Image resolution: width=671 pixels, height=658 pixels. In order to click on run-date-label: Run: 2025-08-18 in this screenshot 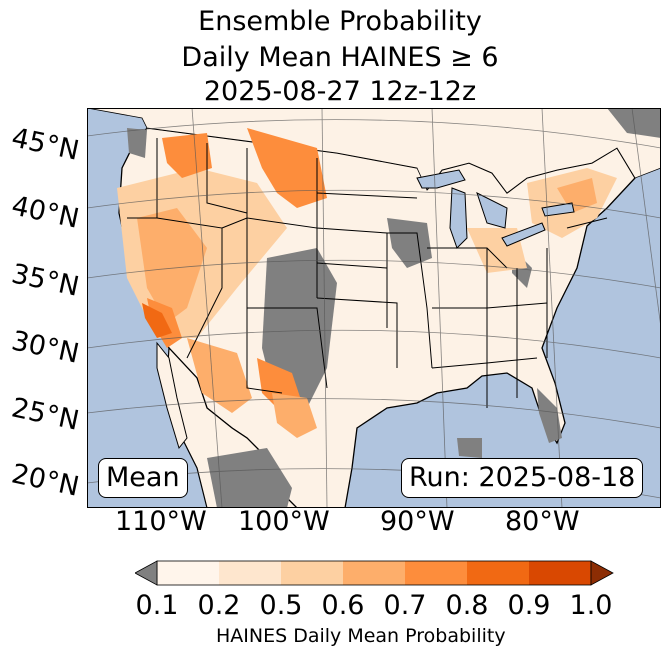, I will do `click(522, 478)`.